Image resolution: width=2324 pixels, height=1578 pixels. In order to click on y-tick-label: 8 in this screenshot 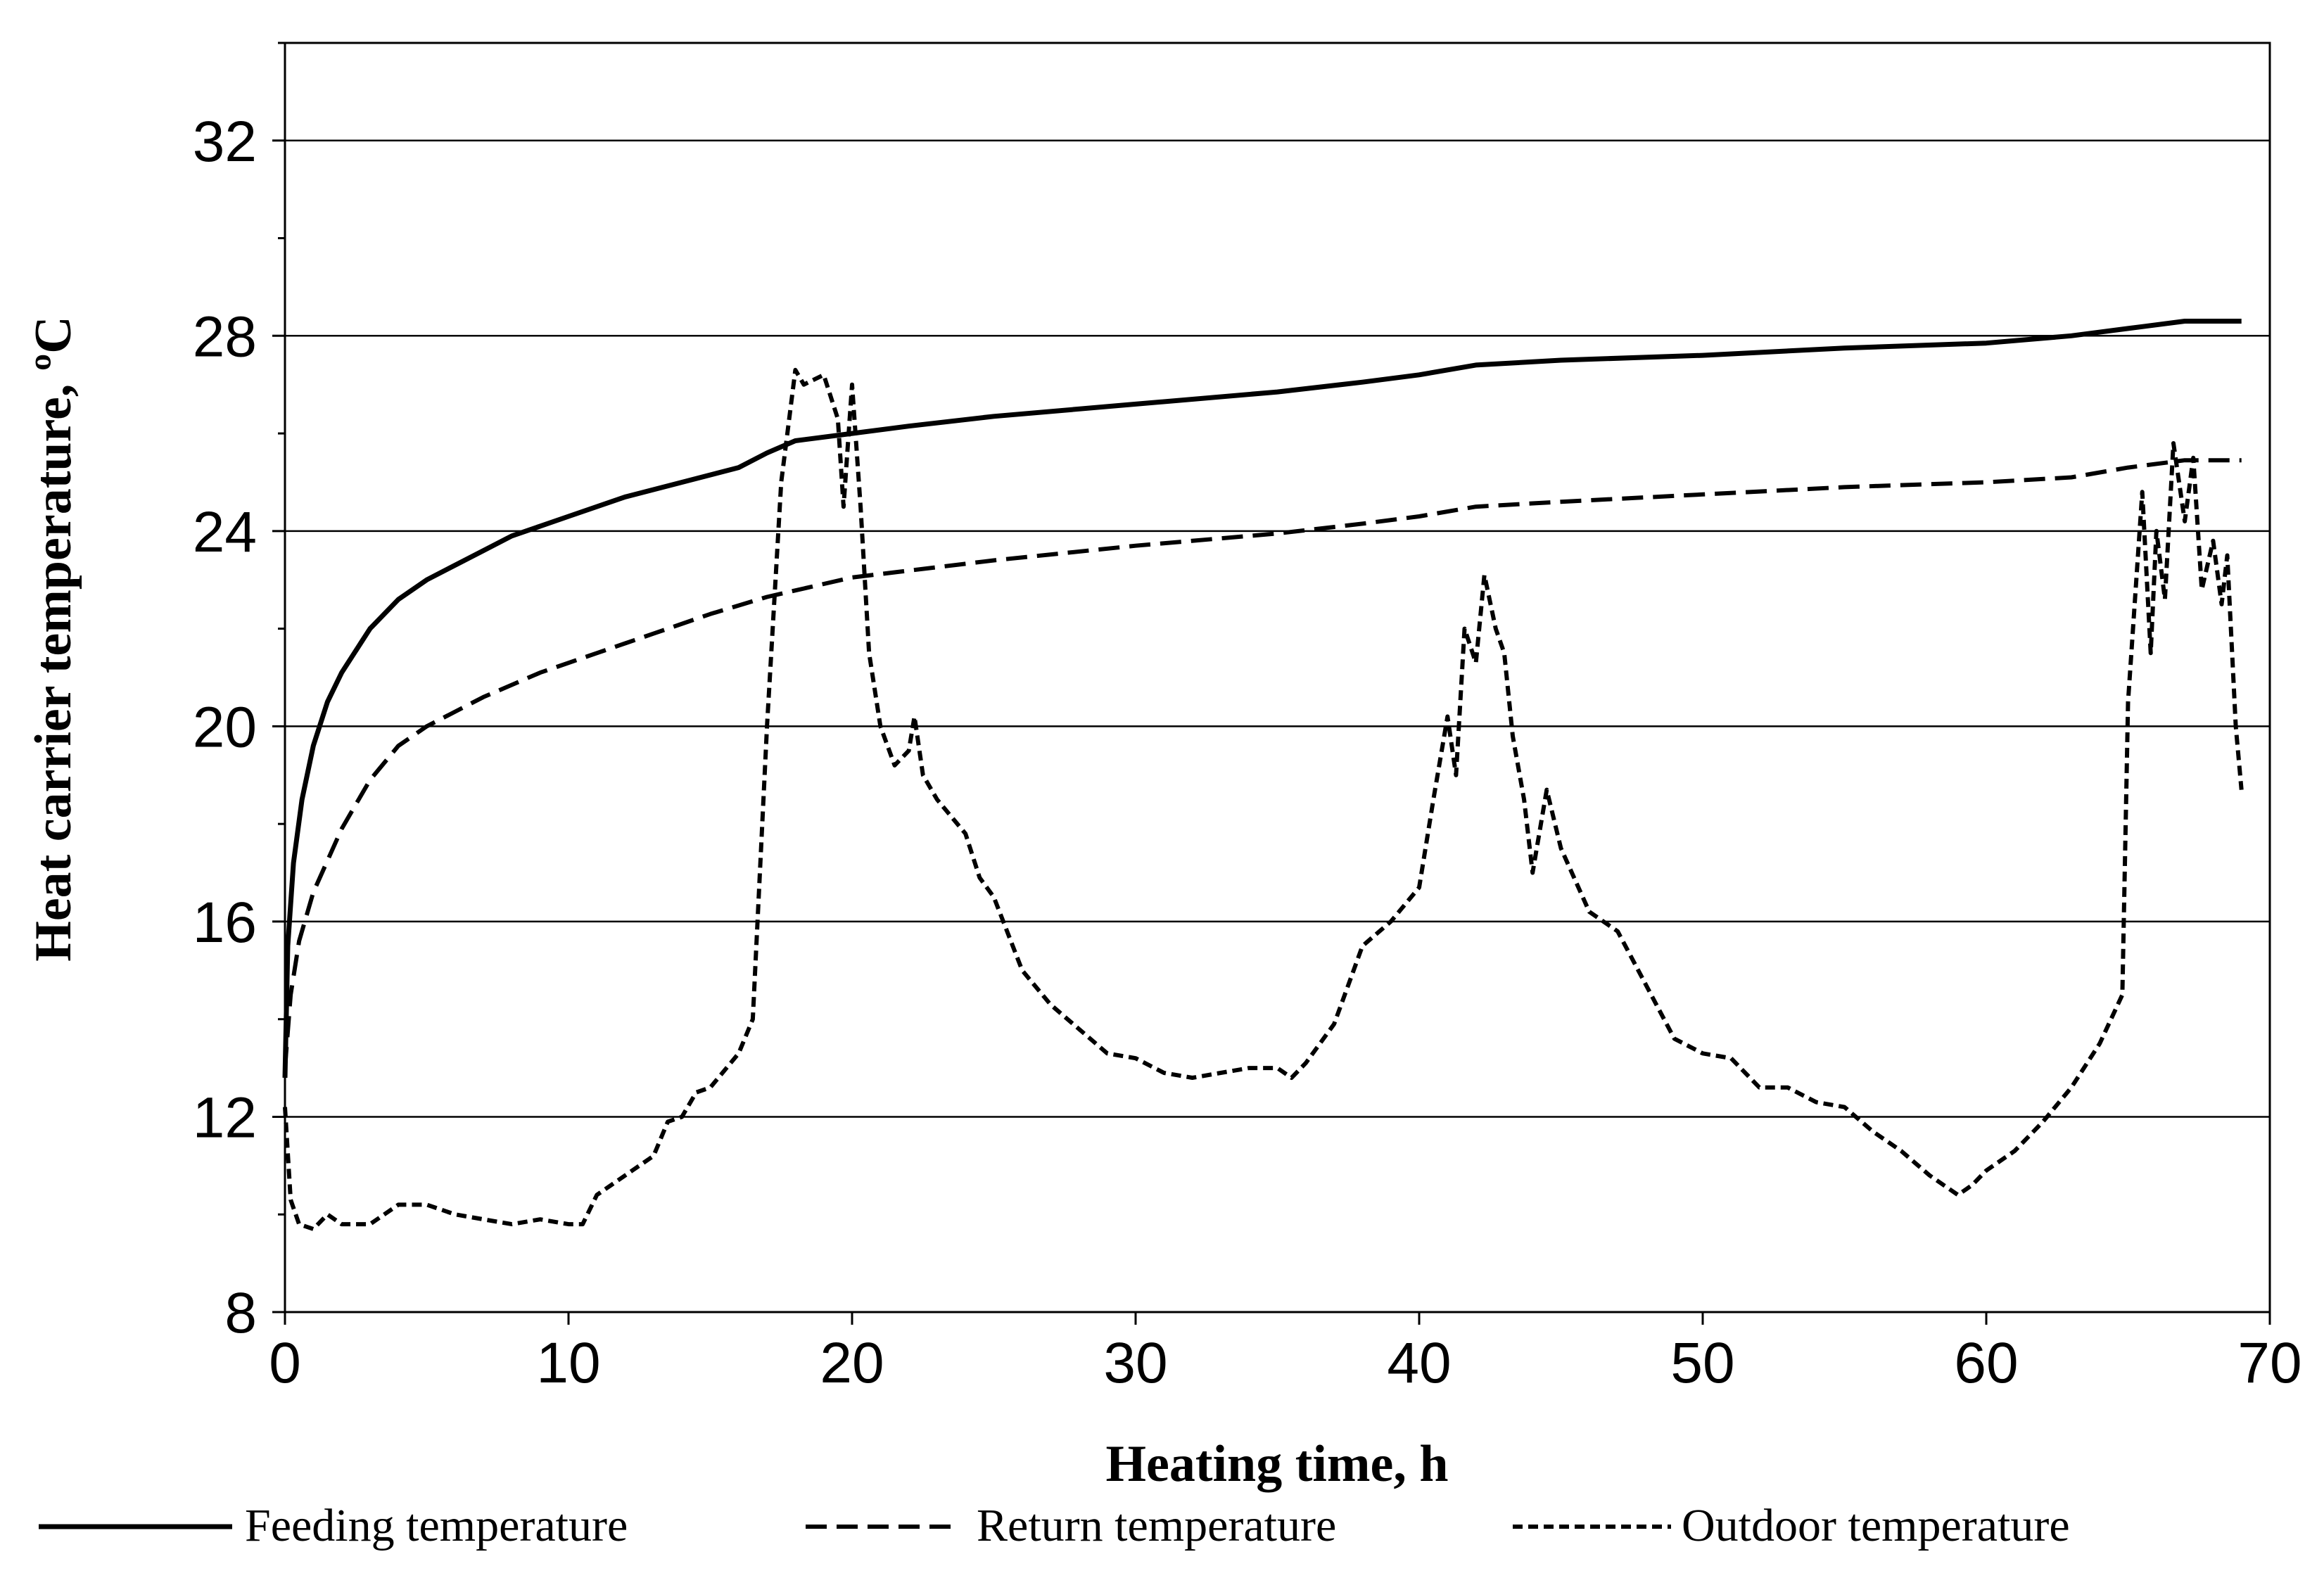, I will do `click(240, 1313)`.